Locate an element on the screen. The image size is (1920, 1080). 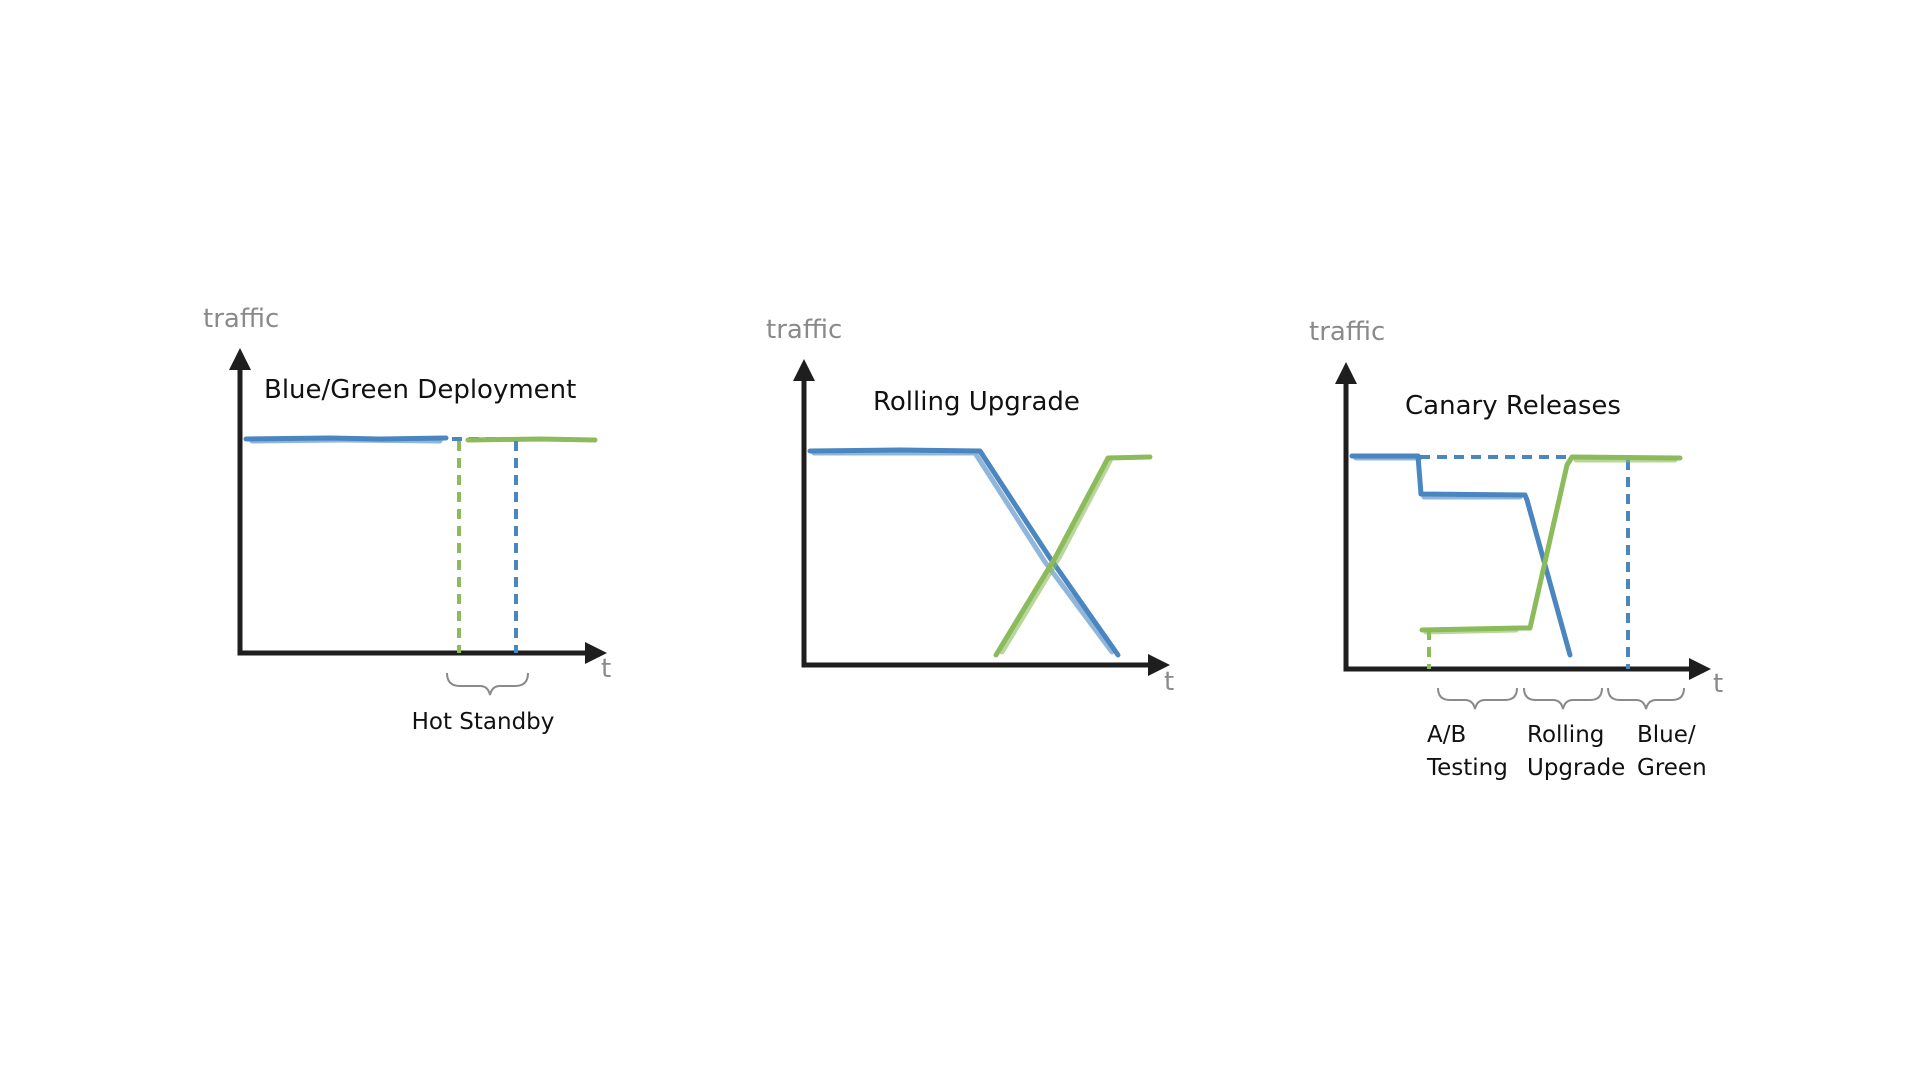
panel-rolling-upgrade: traffic Rolling Upgrade t is located at coordinates (970, 506).